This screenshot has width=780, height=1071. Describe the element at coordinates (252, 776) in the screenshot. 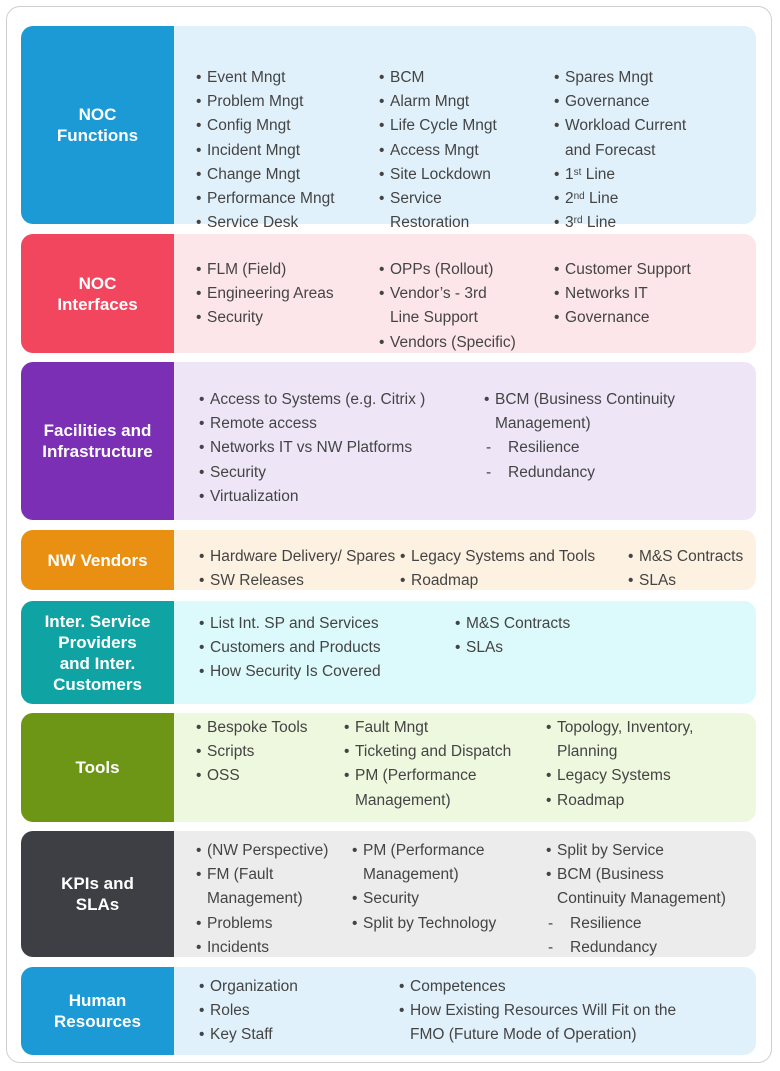

I see `list-item: OSS` at that location.